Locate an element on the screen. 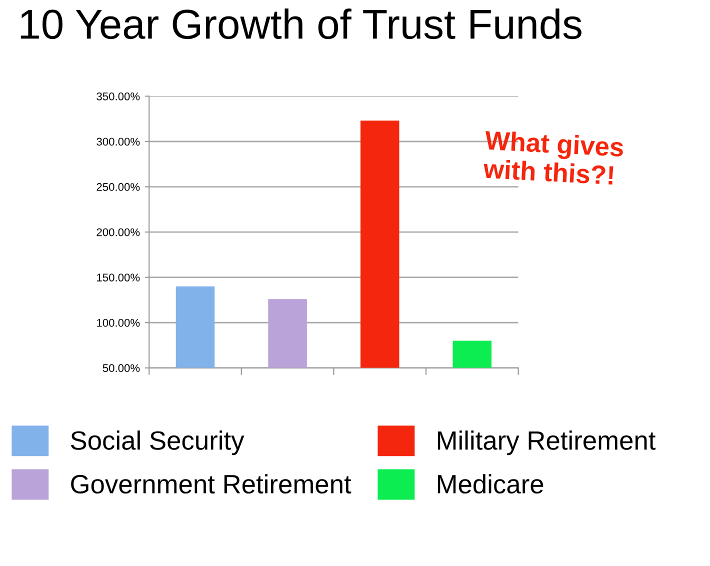  chart-title: 10 Year Growth of Trust Funds is located at coordinates (301, 24).